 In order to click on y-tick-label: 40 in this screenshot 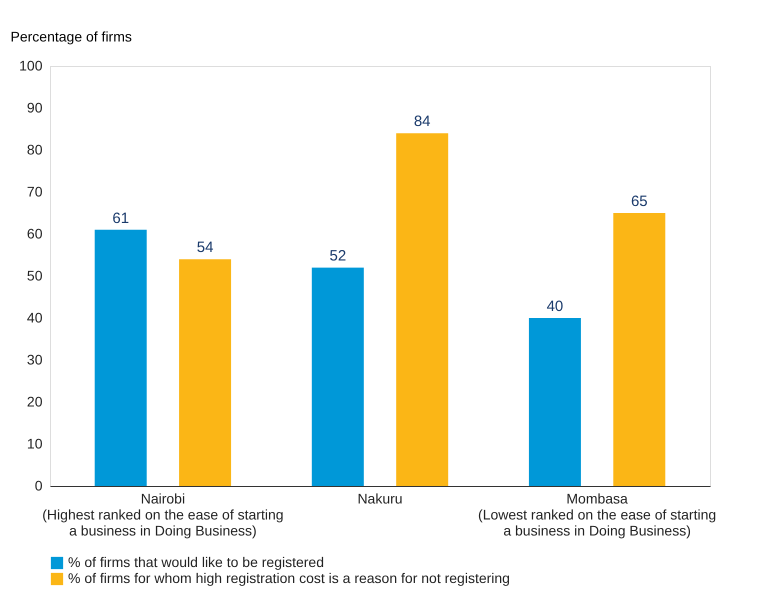, I will do `click(34, 318)`.